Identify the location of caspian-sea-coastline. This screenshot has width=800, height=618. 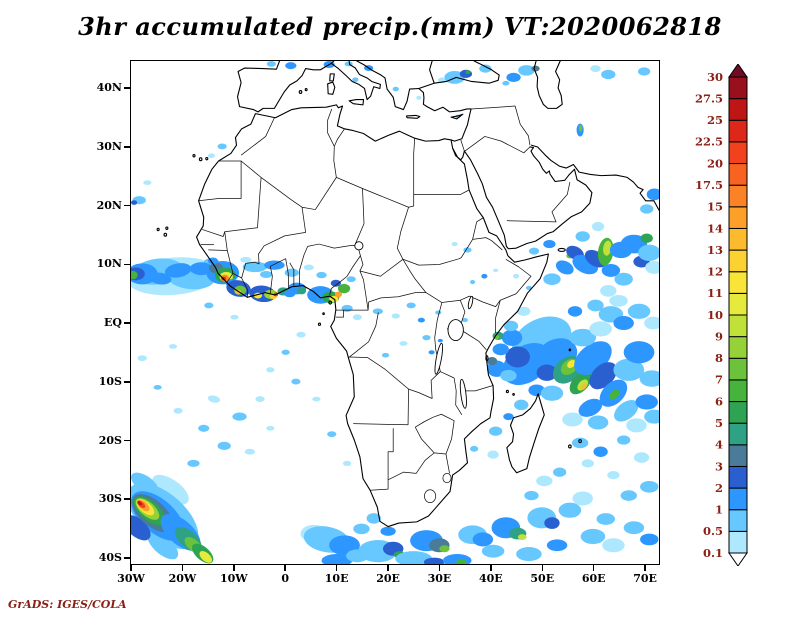
(548, 84).